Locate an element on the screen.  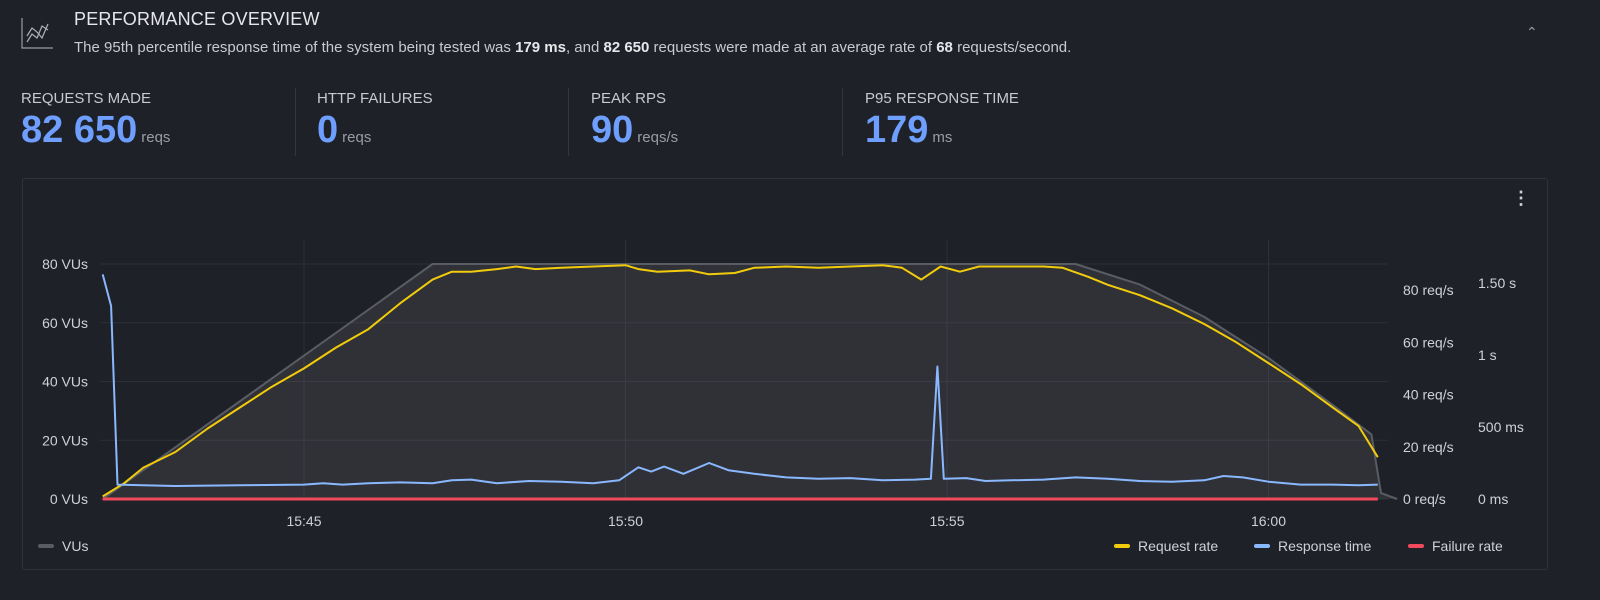
legend-label: Response time is located at coordinates (1325, 546).